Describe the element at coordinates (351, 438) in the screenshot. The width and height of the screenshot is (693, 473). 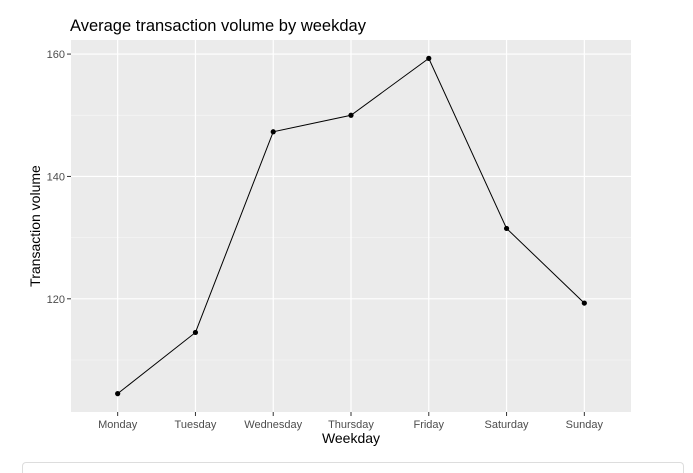
I see `x-axis-label: Weekday` at that location.